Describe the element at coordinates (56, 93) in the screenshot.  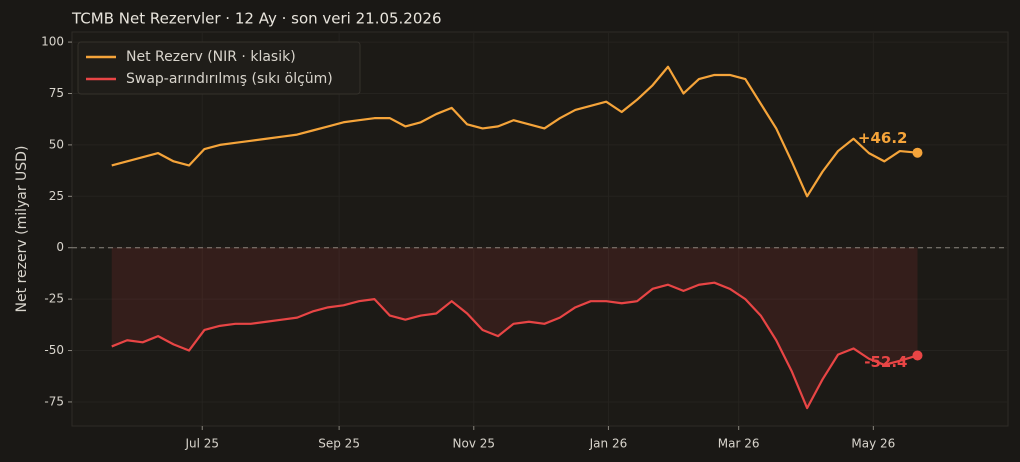
I see `y-tick-label: 75` at that location.